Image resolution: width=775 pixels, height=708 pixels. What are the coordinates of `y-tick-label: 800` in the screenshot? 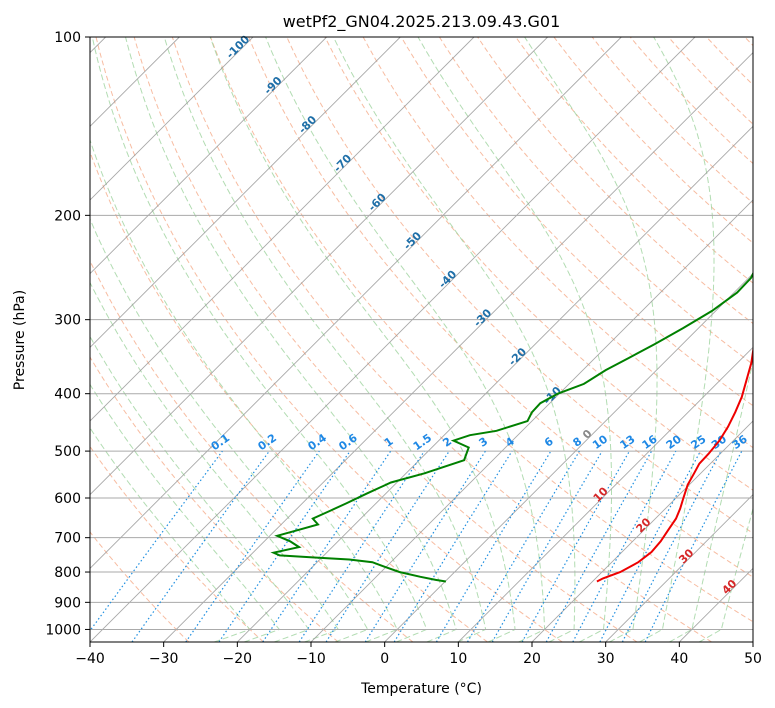 It's located at (67, 573).